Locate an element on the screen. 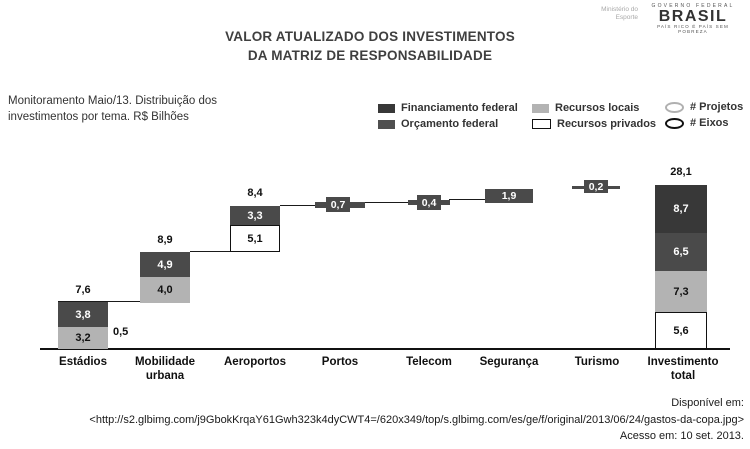 This screenshot has width=750, height=449. bar-segment-financiamento: 8,7 is located at coordinates (681, 209).